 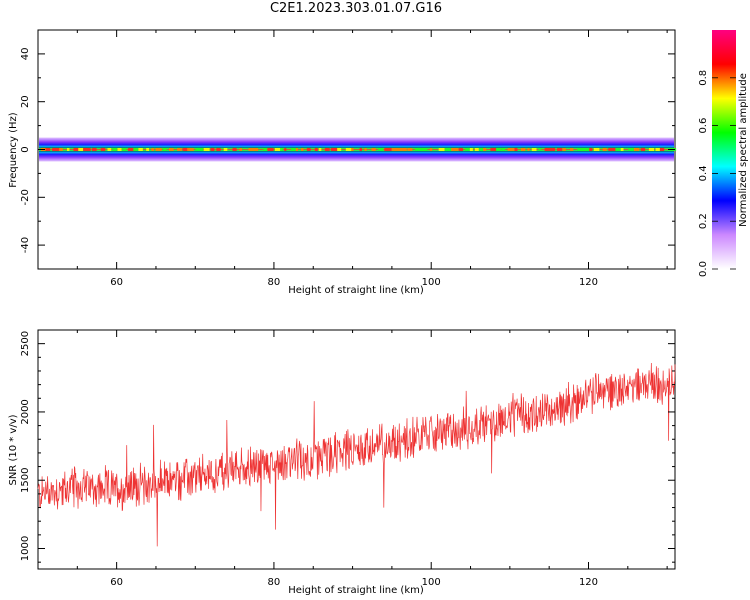 What do you see at coordinates (25, 548) in the screenshot?
I see `bottom-y-tick-label: 1000` at bounding box center [25, 548].